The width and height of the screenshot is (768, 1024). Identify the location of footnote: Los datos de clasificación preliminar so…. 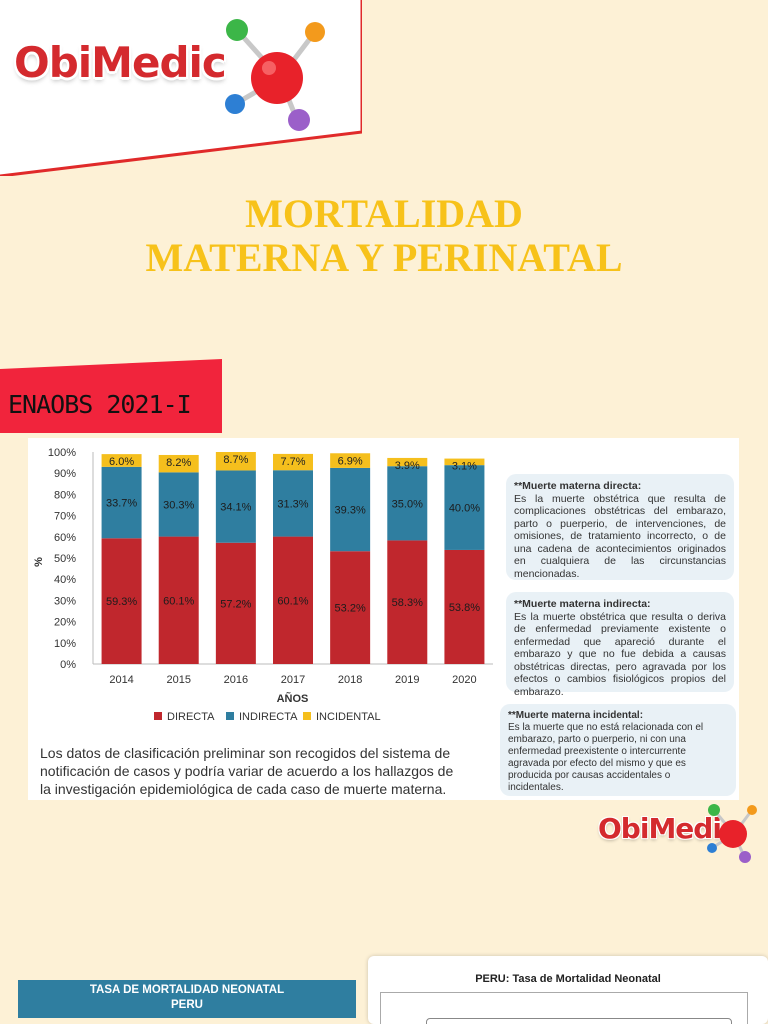
(247, 771).